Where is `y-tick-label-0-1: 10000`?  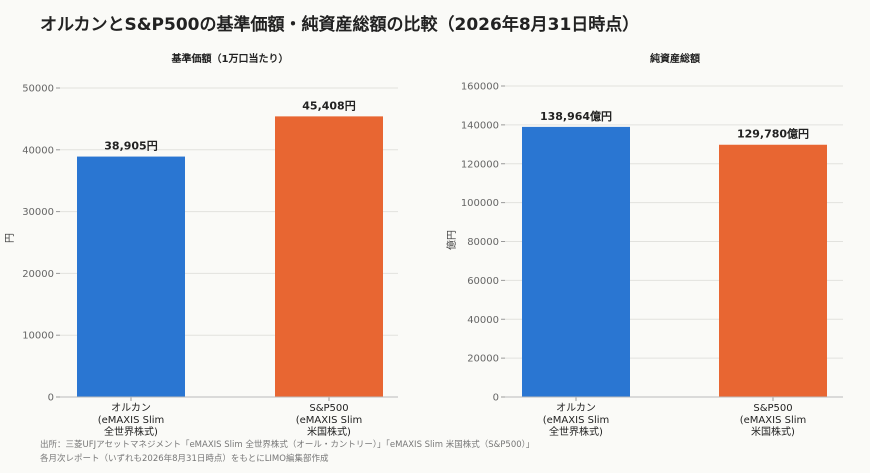 y-tick-label-0-1: 10000 is located at coordinates (38, 336).